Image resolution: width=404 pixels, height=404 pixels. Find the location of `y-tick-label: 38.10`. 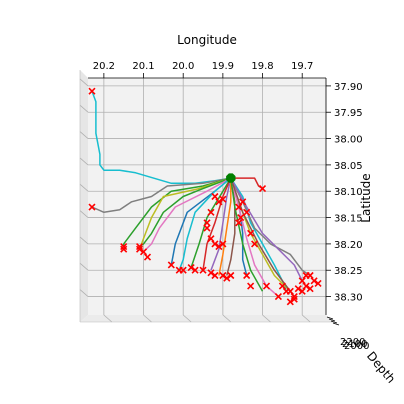

y-tick-label: 38.10 is located at coordinates (348, 192).